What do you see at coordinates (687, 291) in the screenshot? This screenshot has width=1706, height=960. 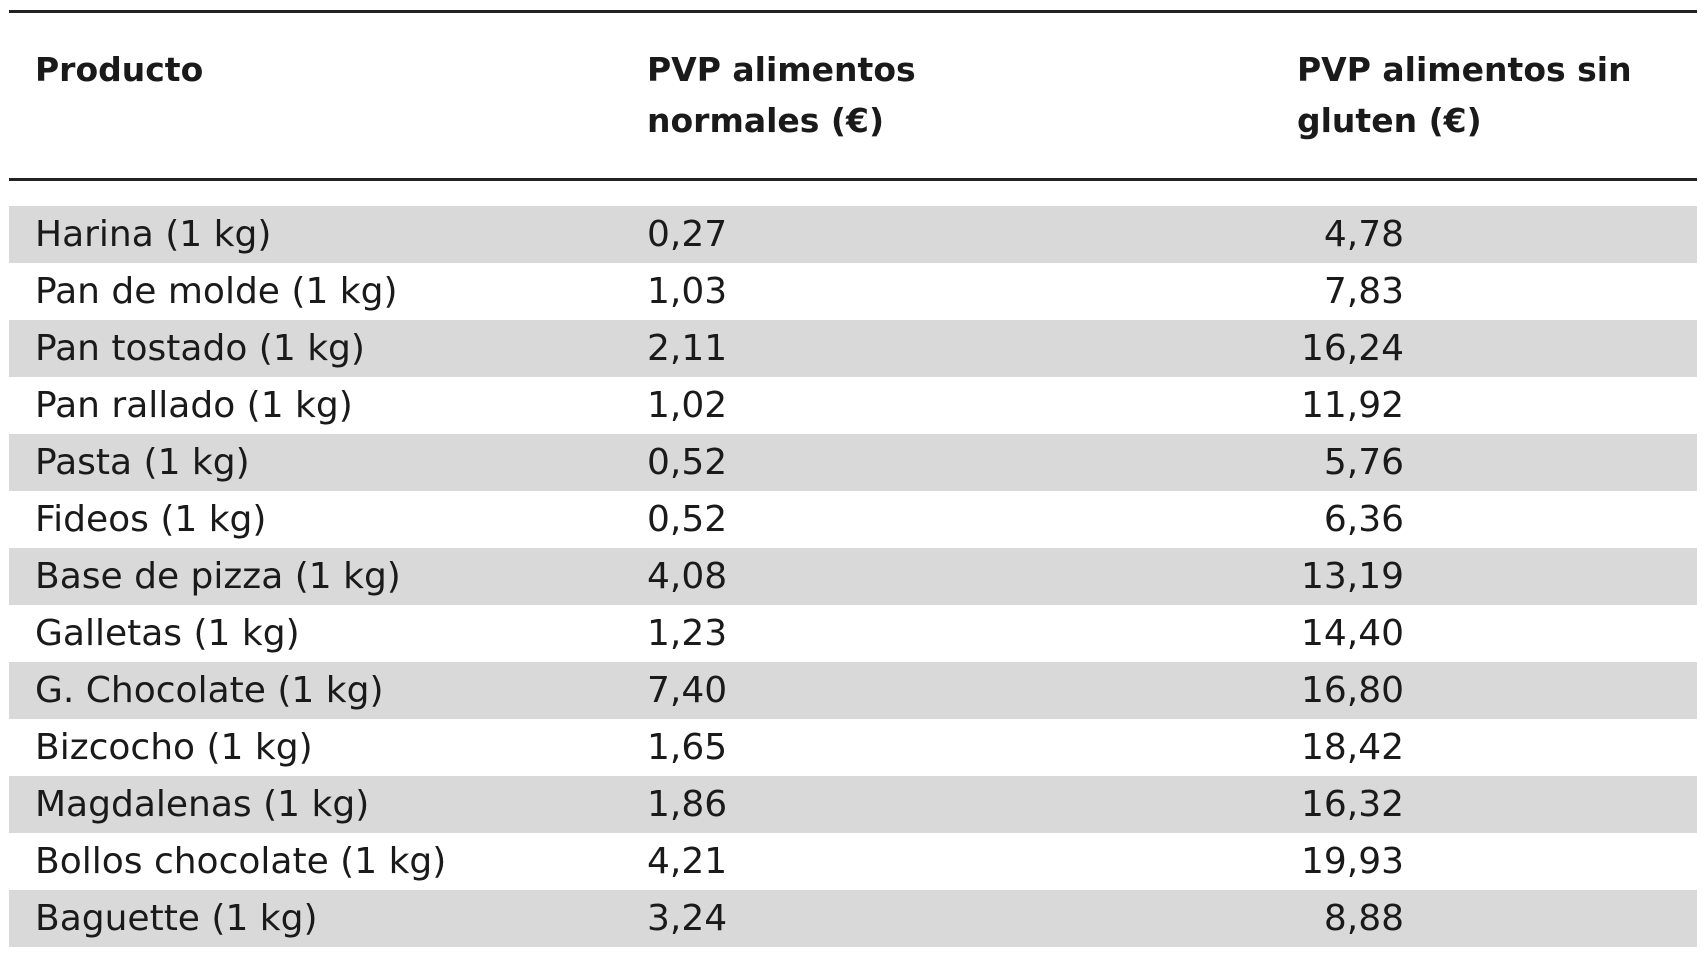 I see `normal-price-cell: 1,03` at bounding box center [687, 291].